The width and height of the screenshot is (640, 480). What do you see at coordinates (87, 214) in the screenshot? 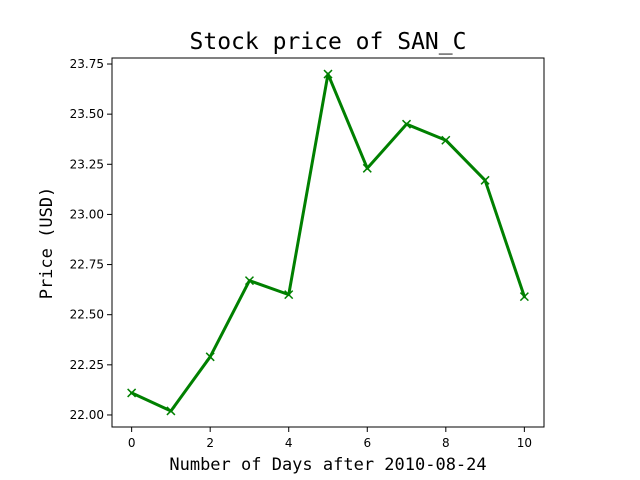
I see `y-tick-label: 23.00` at bounding box center [87, 214].